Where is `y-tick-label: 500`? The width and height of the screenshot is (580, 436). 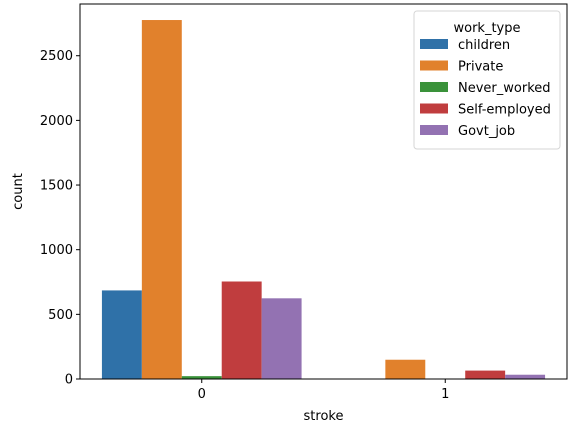 y-tick-label: 500 is located at coordinates (60, 315).